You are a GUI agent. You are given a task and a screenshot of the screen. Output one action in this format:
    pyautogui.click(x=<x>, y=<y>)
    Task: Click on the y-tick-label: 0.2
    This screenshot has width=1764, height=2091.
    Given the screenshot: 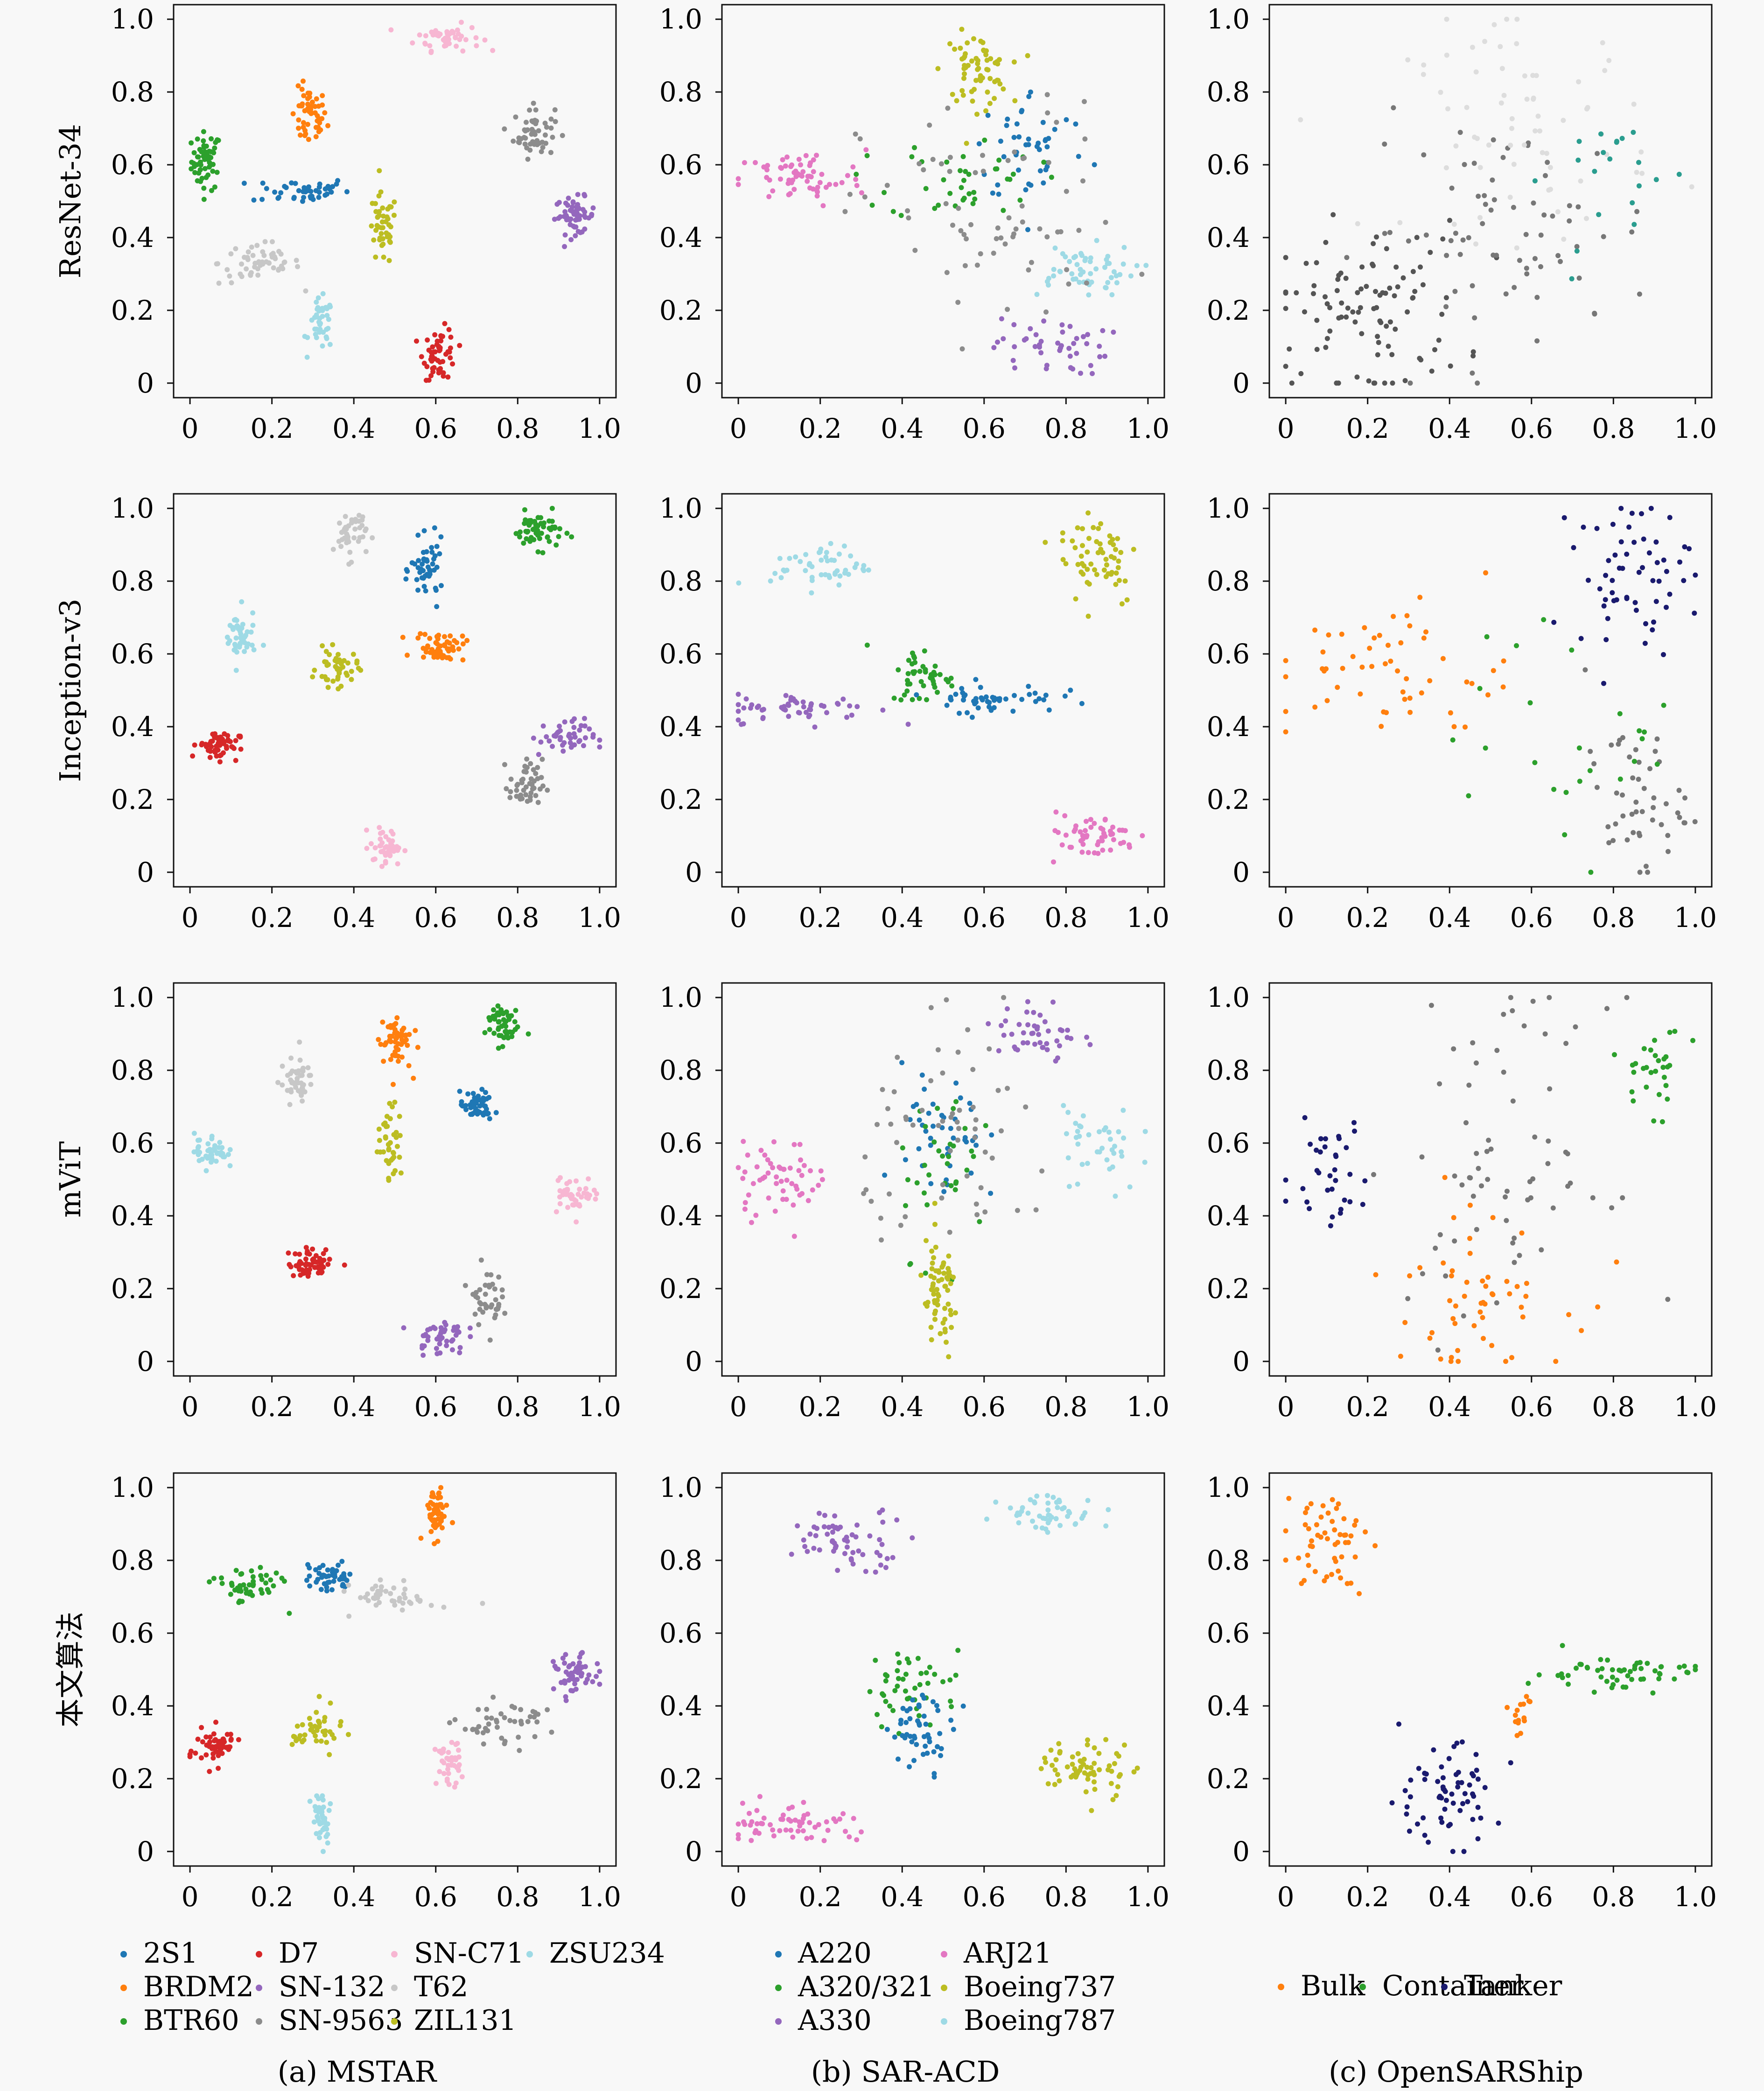 What is the action you would take?
    pyautogui.click(x=132, y=310)
    